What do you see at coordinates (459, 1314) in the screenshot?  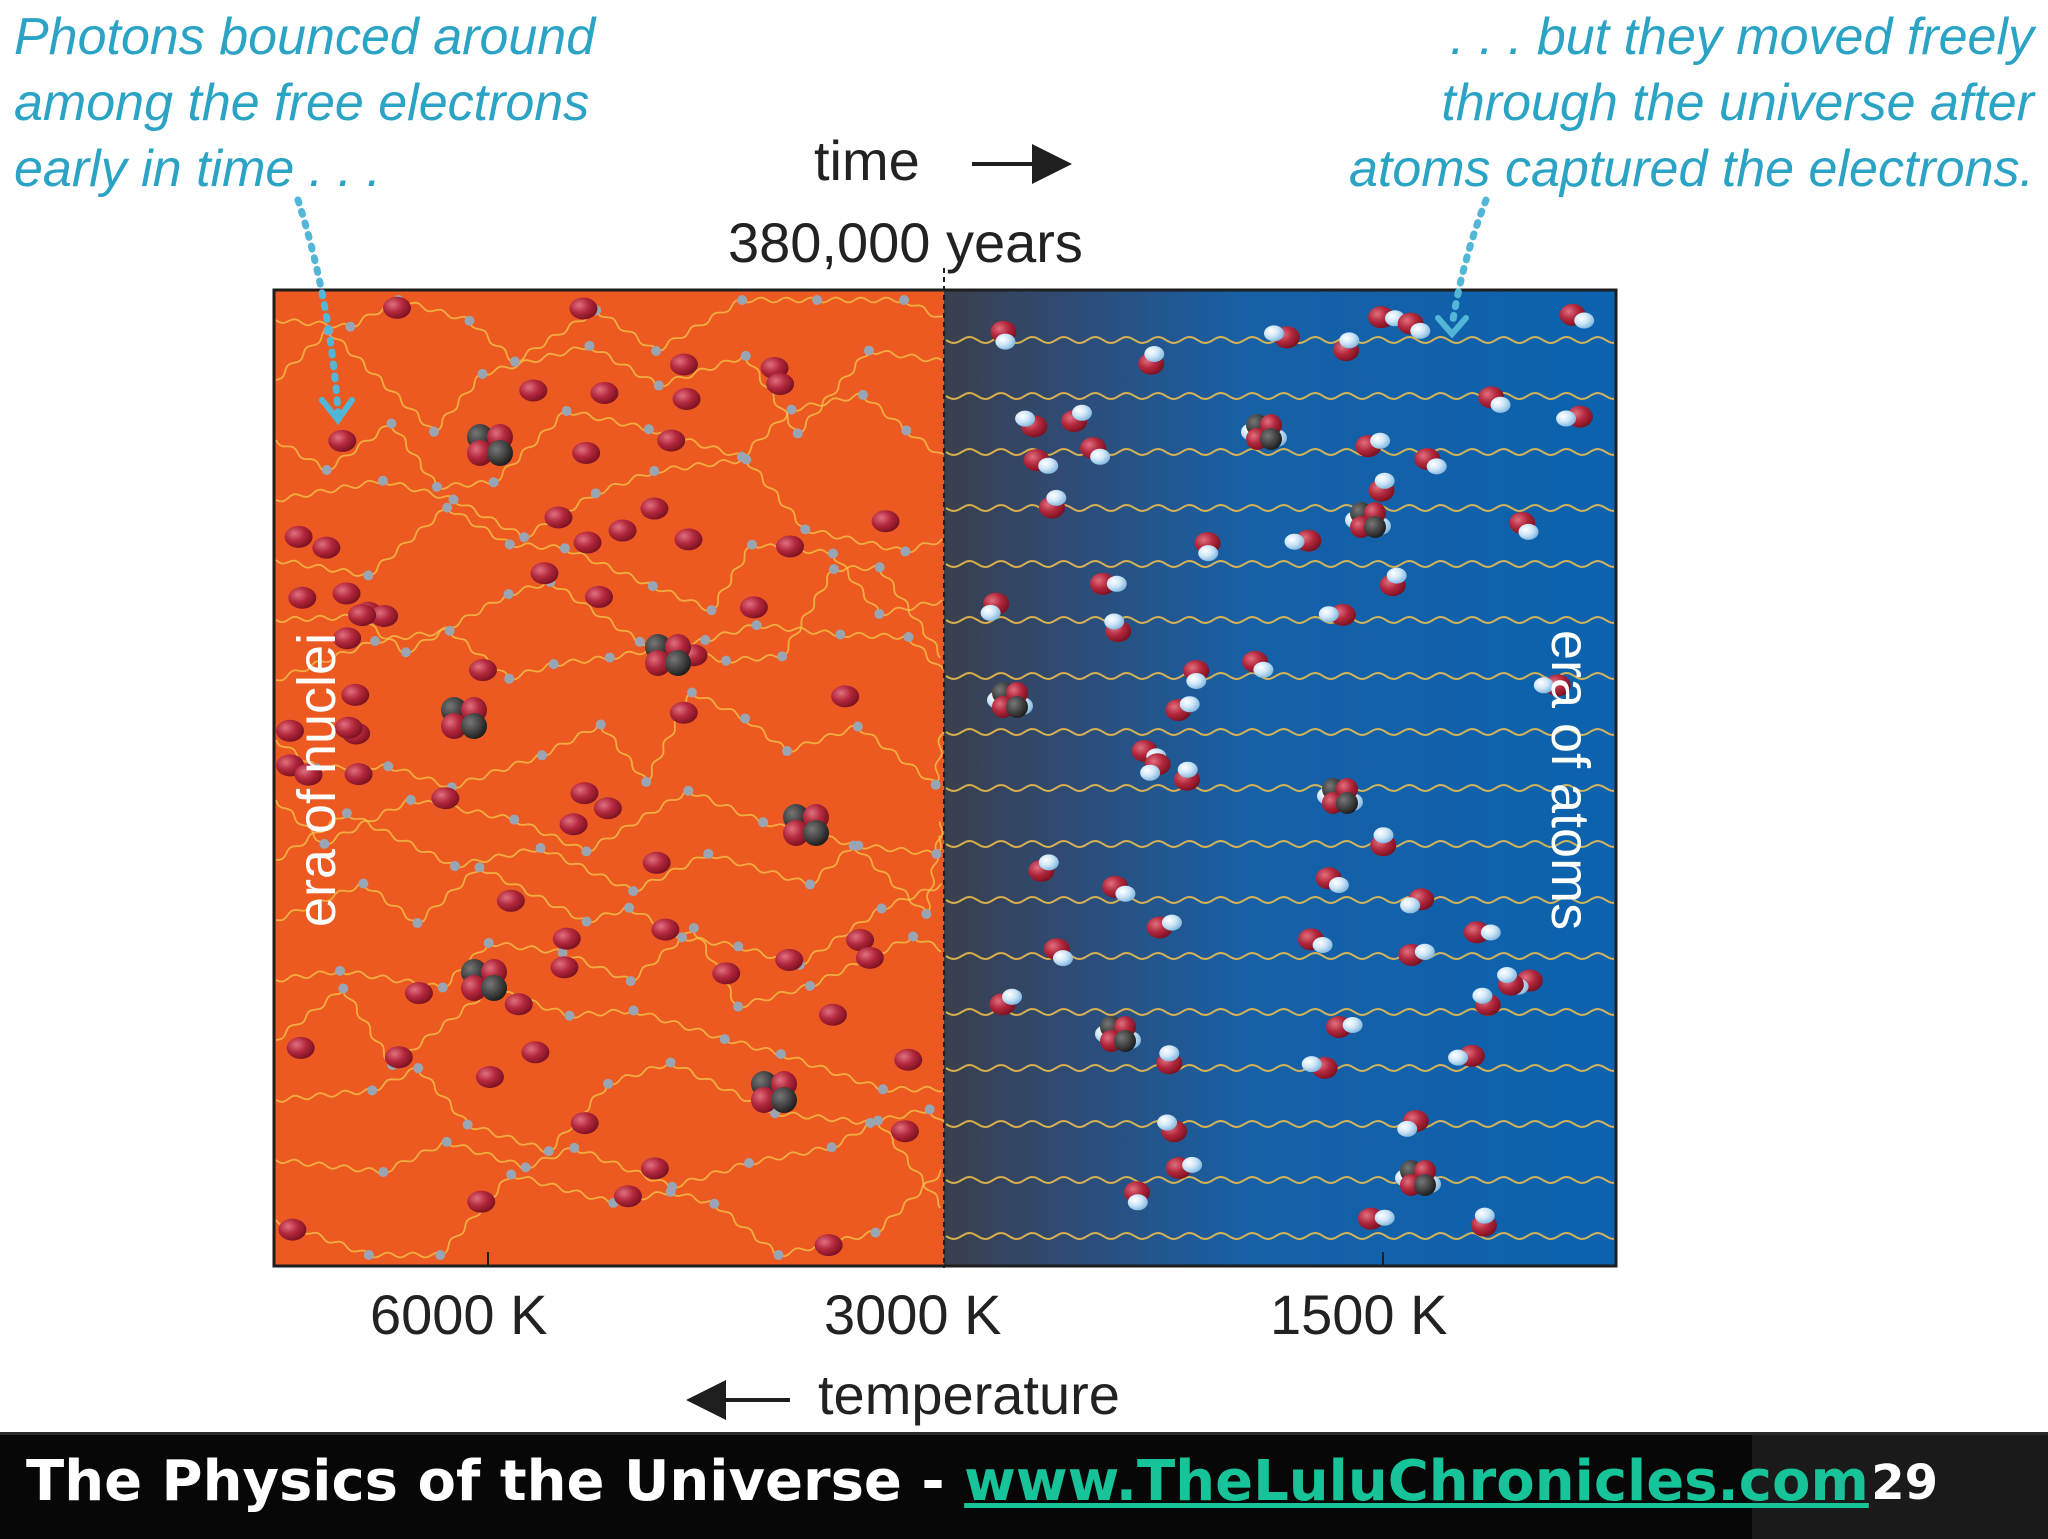 I see `temperature-tick-6000: 6000 K` at bounding box center [459, 1314].